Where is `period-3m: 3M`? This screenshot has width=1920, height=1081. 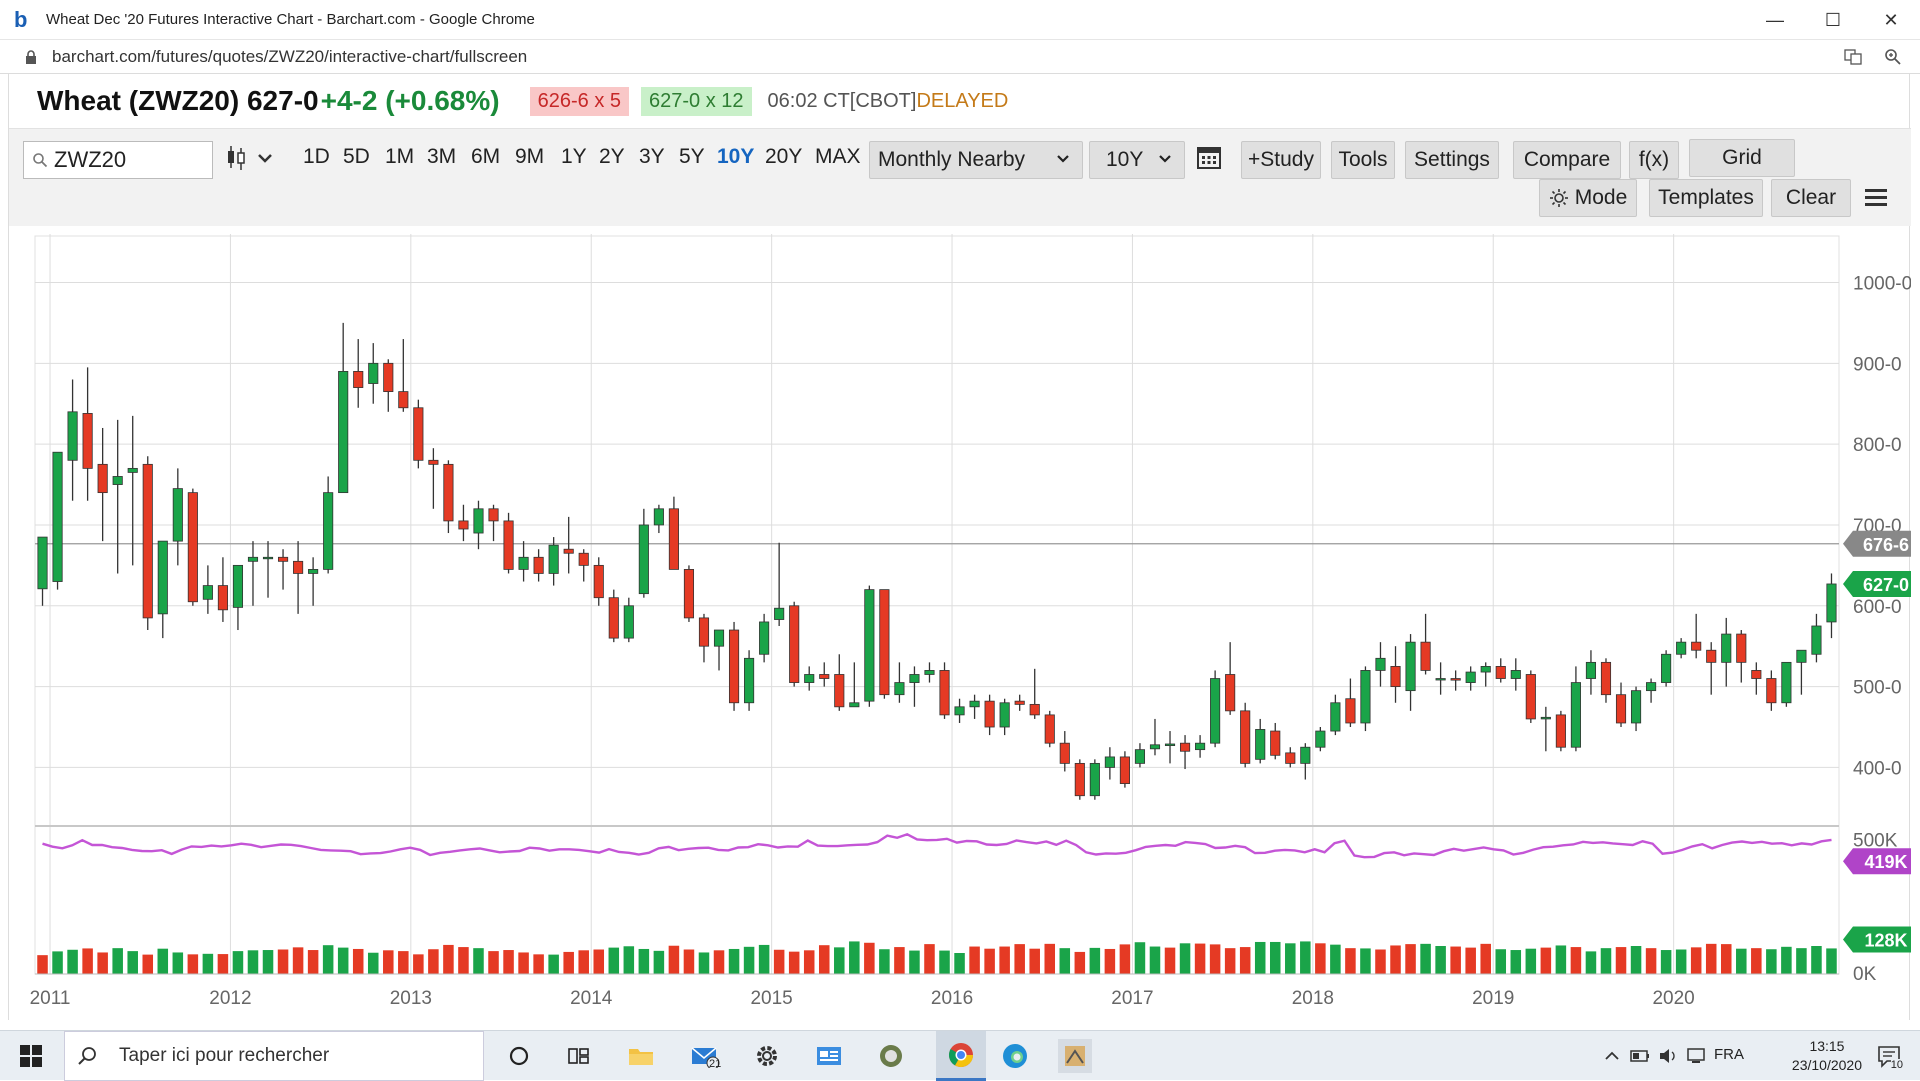
period-3m: 3M is located at coordinates (442, 156).